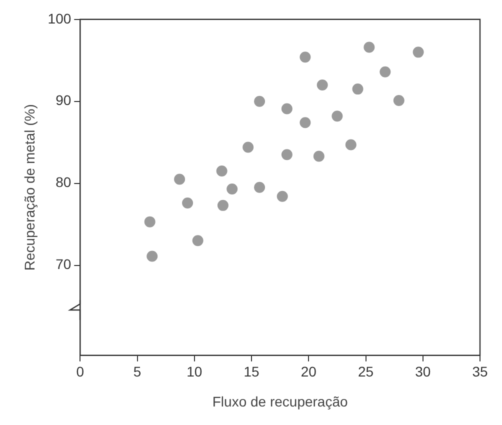 This screenshot has height=425, width=502. Describe the element at coordinates (60, 18) in the screenshot. I see `y-tick-label: 100` at that location.